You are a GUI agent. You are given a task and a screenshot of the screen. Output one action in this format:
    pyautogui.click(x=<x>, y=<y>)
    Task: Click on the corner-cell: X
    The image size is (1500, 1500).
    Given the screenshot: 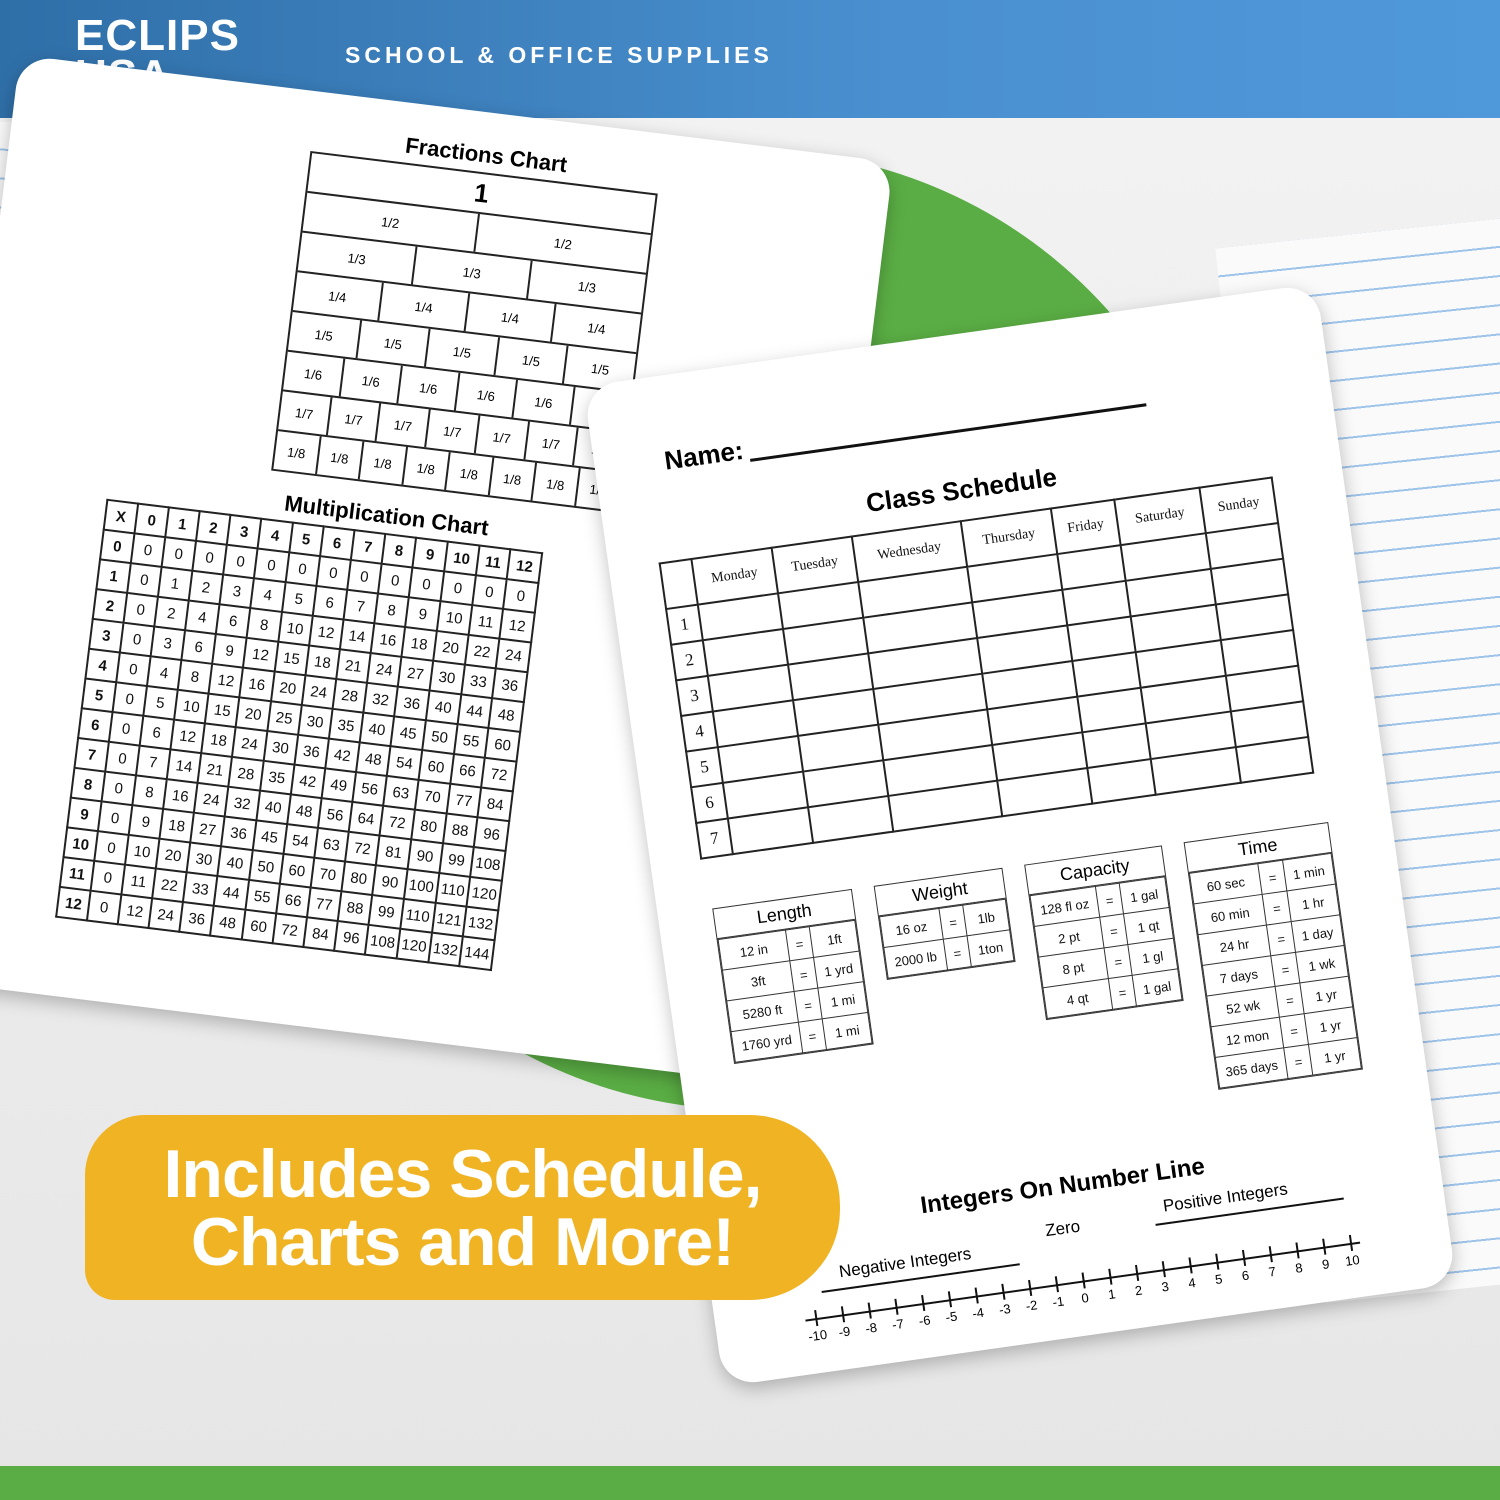 What is the action you would take?
    pyautogui.click(x=121, y=516)
    